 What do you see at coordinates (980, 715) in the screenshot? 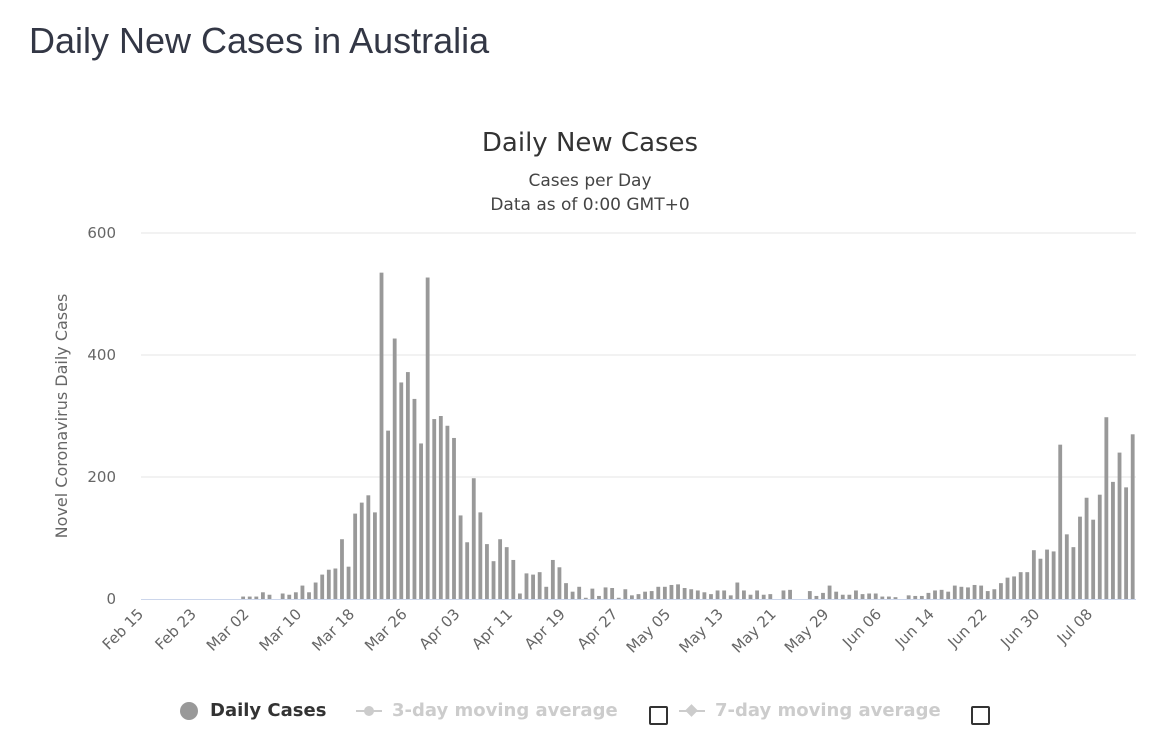
I see `checkbox-7-day-moving-average` at bounding box center [980, 715].